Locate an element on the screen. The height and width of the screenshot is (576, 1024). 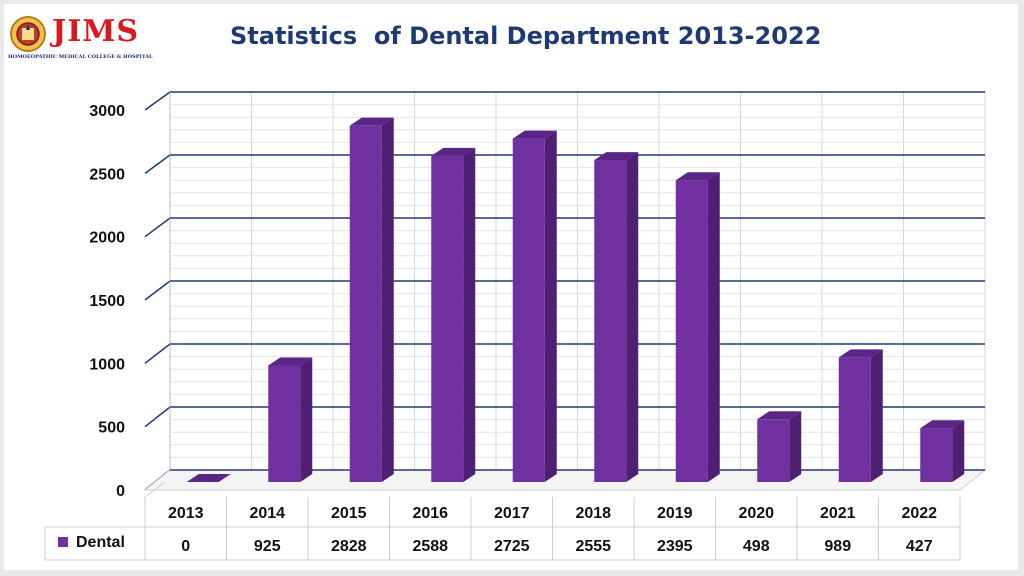
x-tick-label: 2019 is located at coordinates (675, 513).